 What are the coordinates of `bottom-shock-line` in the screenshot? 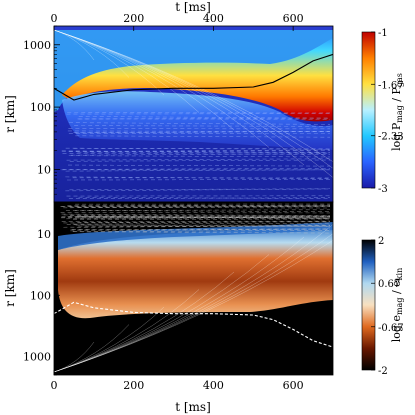 It's located at (193, 324).